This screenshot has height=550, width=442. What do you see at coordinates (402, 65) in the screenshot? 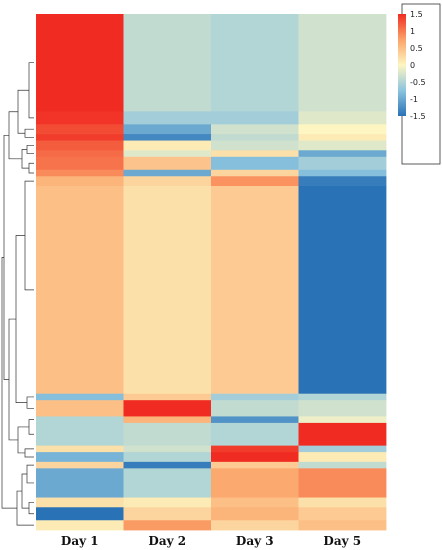
I see `color-scale-bar` at bounding box center [402, 65].